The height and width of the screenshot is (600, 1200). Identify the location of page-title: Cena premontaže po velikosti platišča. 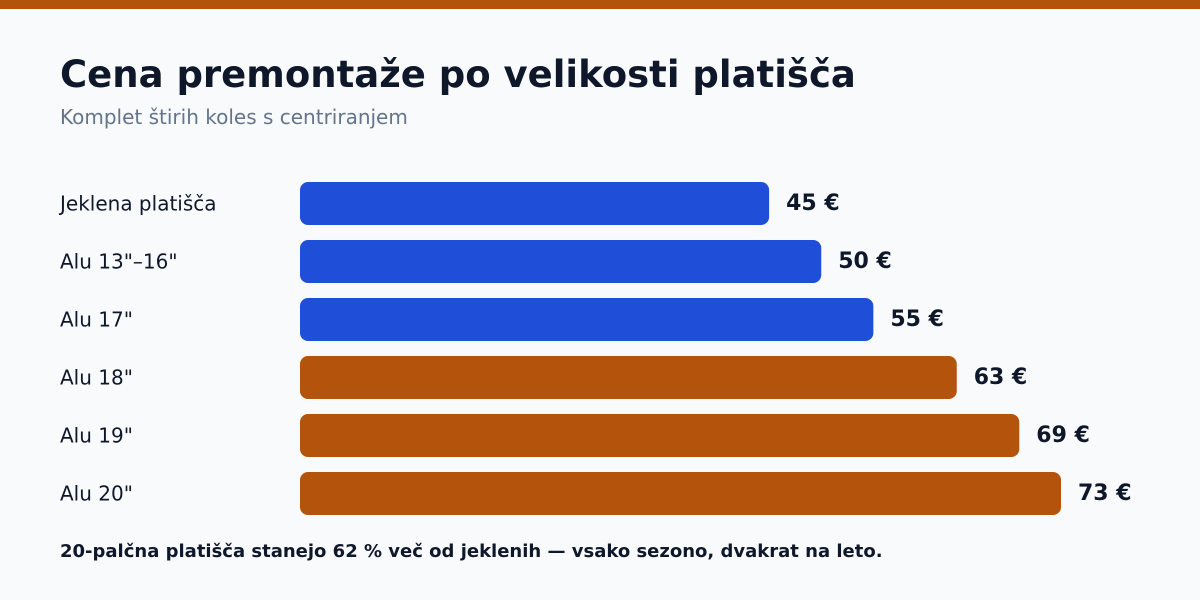
(458, 74).